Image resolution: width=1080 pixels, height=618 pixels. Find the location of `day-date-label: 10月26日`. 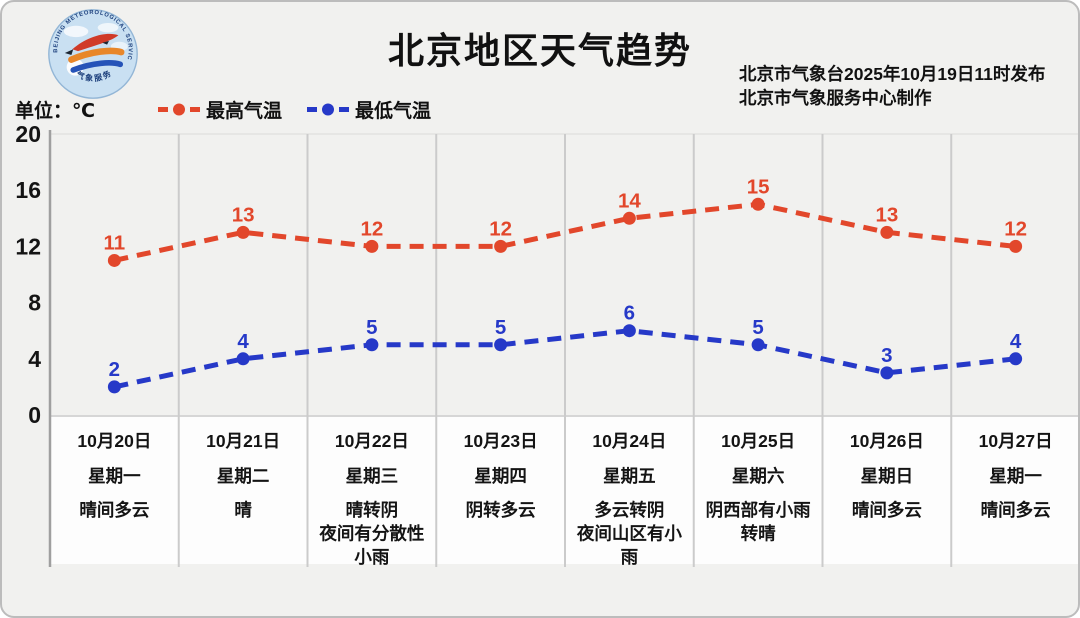

day-date-label: 10月26日 is located at coordinates (887, 441).